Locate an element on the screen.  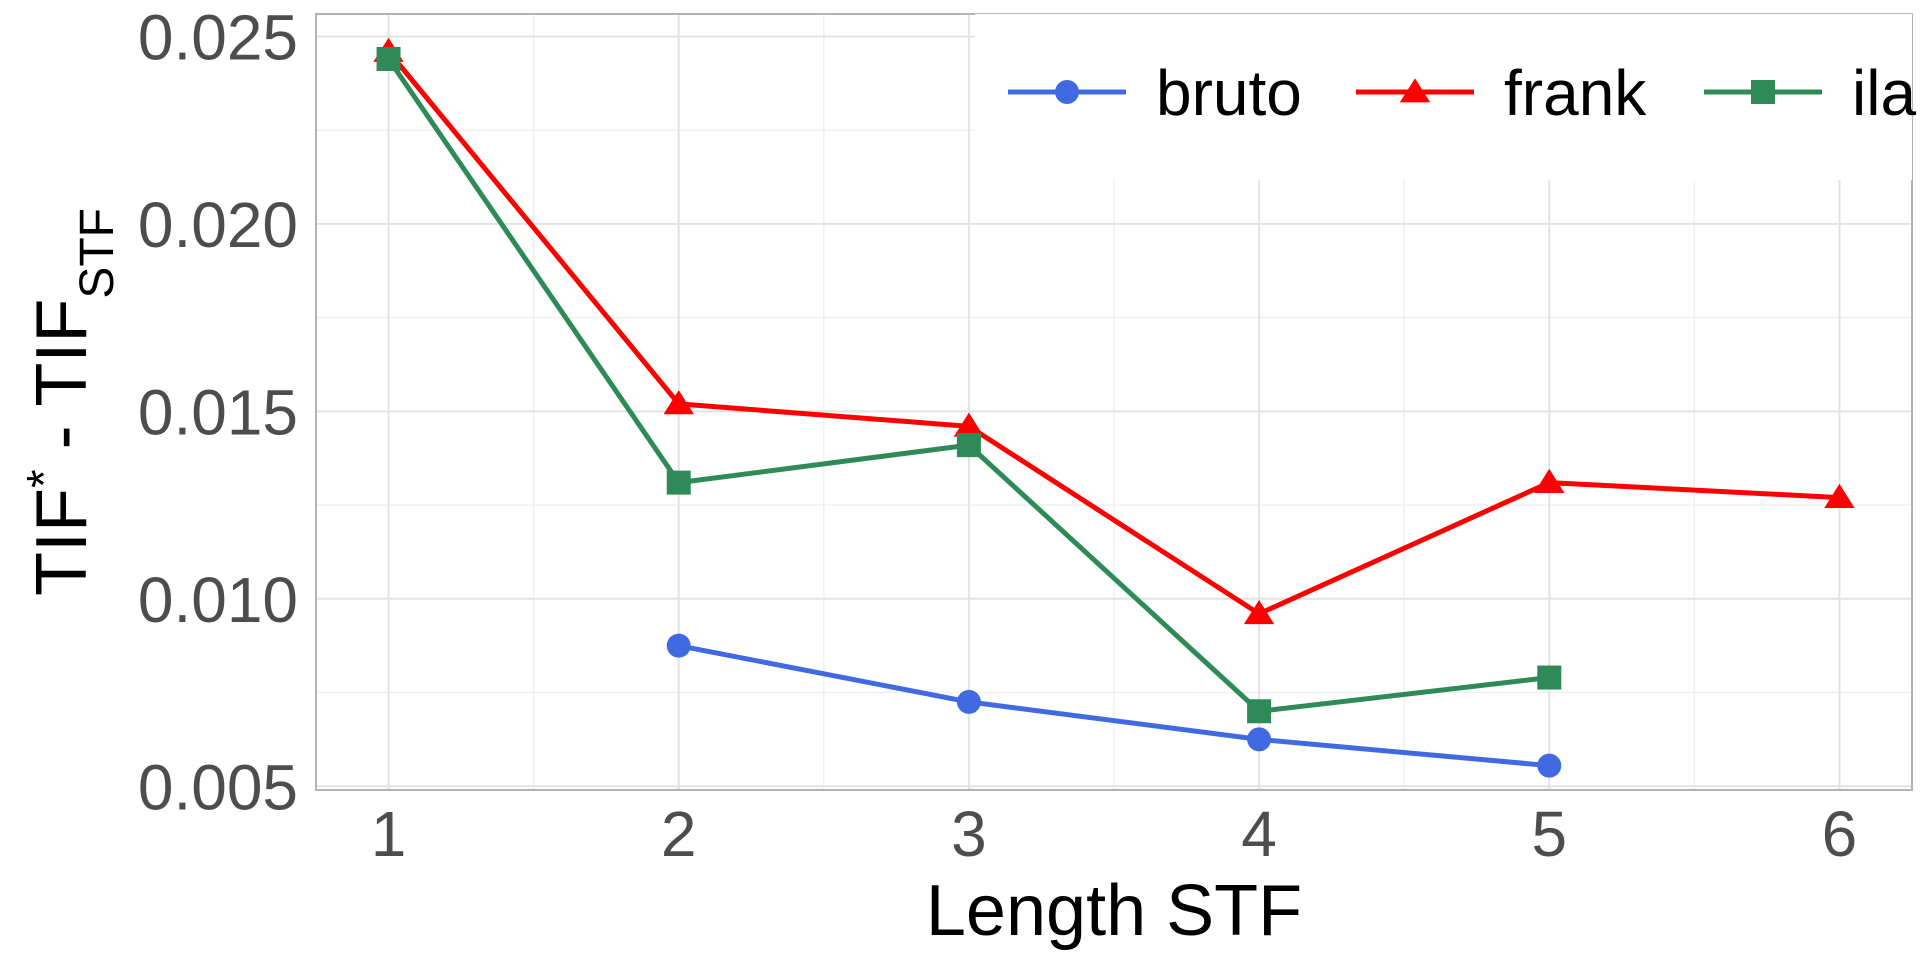
y-tick-label: 0.005 is located at coordinates (218, 787).